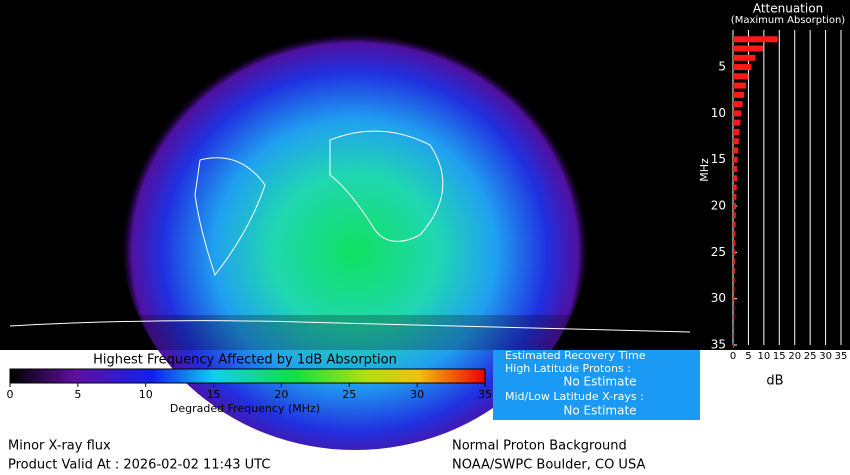 Image resolution: width=850 pixels, height=475 pixels. What do you see at coordinates (841, 356) in the screenshot?
I see `x-tick-label: 35` at bounding box center [841, 356].